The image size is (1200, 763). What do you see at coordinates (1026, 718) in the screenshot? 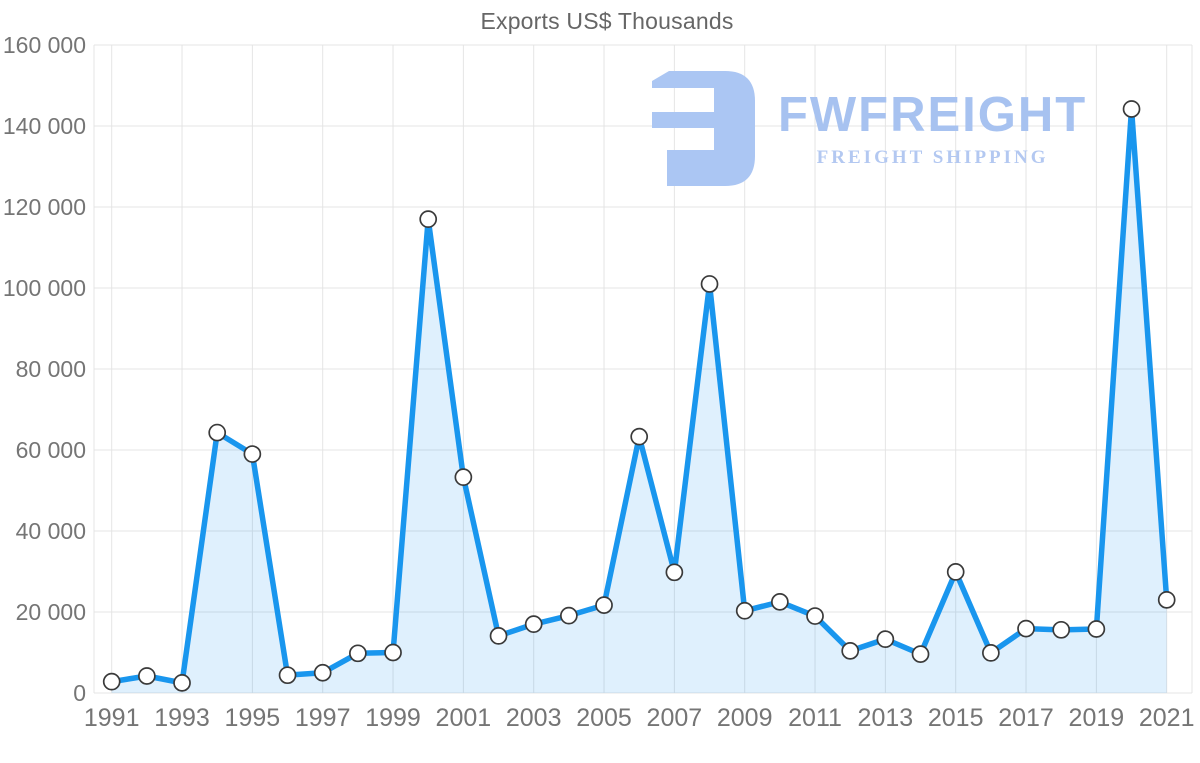
I see `x-axis-tick-label: 2017` at bounding box center [1026, 718].